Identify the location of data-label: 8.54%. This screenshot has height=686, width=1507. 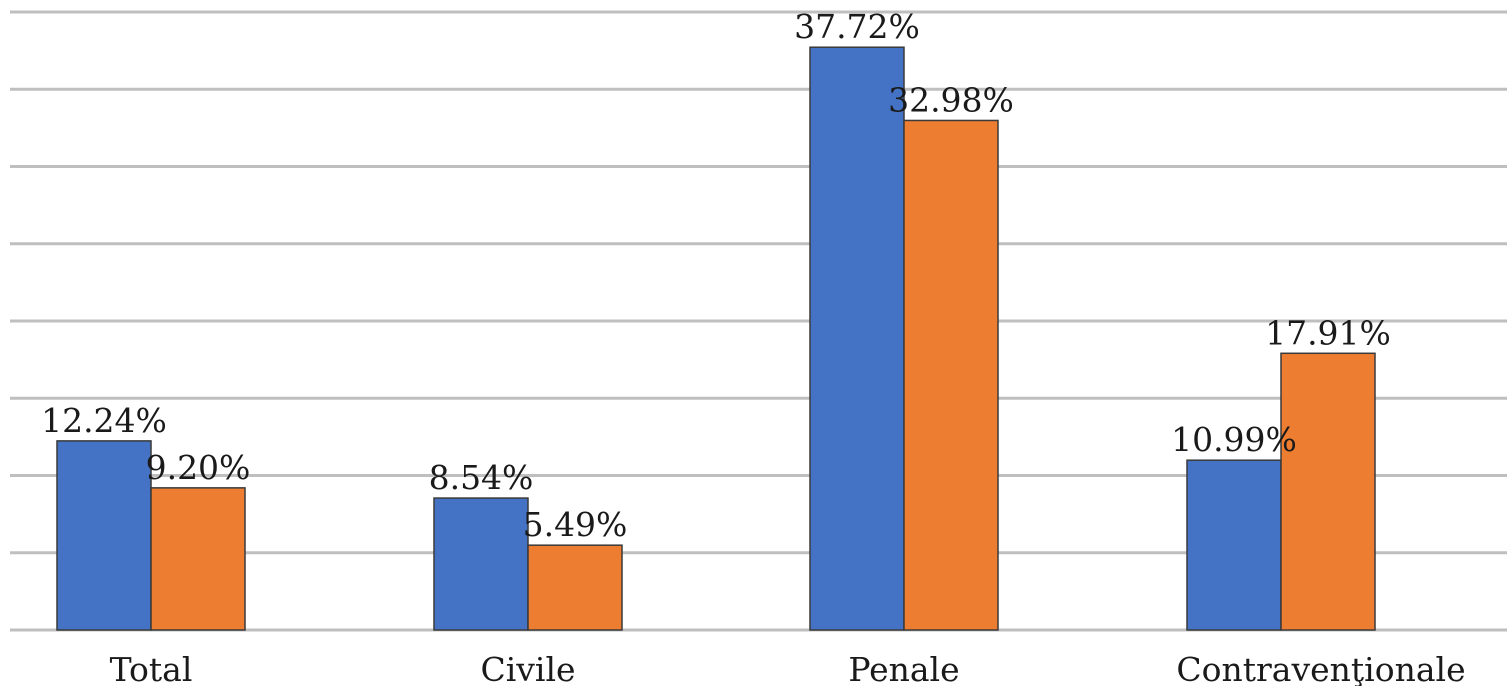
(481, 477).